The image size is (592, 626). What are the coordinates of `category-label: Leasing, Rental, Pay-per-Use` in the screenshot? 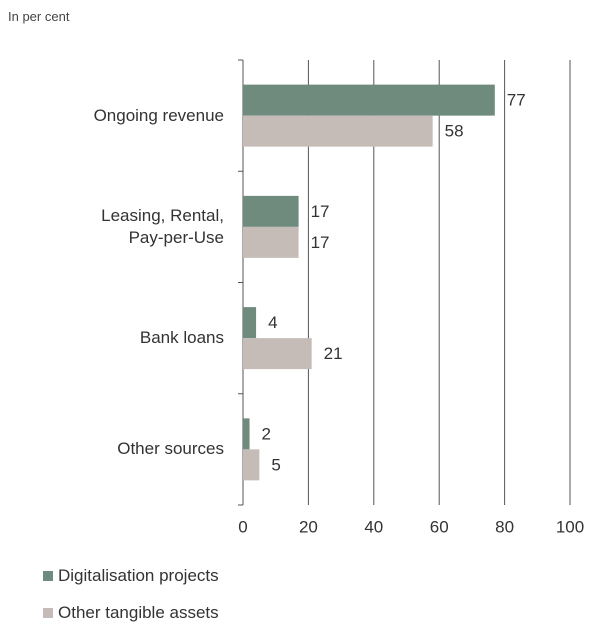 It's located at (162, 226).